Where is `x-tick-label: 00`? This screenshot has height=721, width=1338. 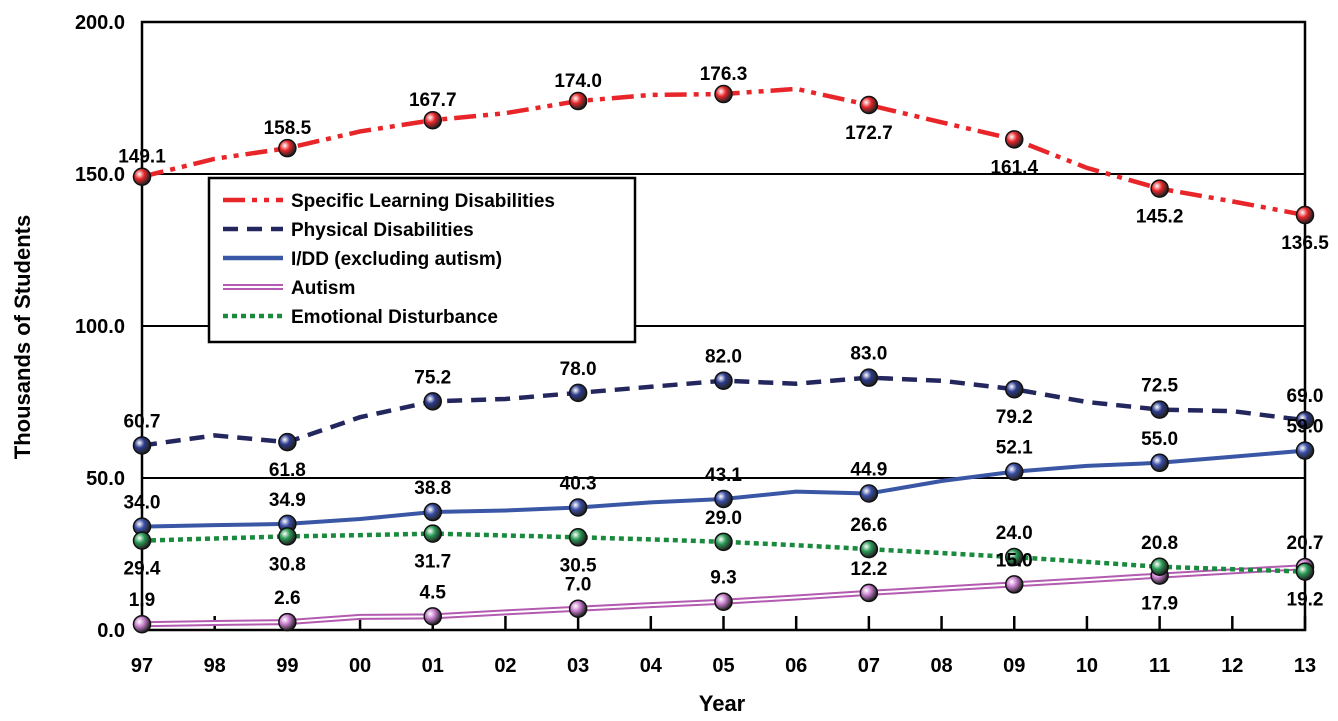
x-tick-label: 00 is located at coordinates (360, 666).